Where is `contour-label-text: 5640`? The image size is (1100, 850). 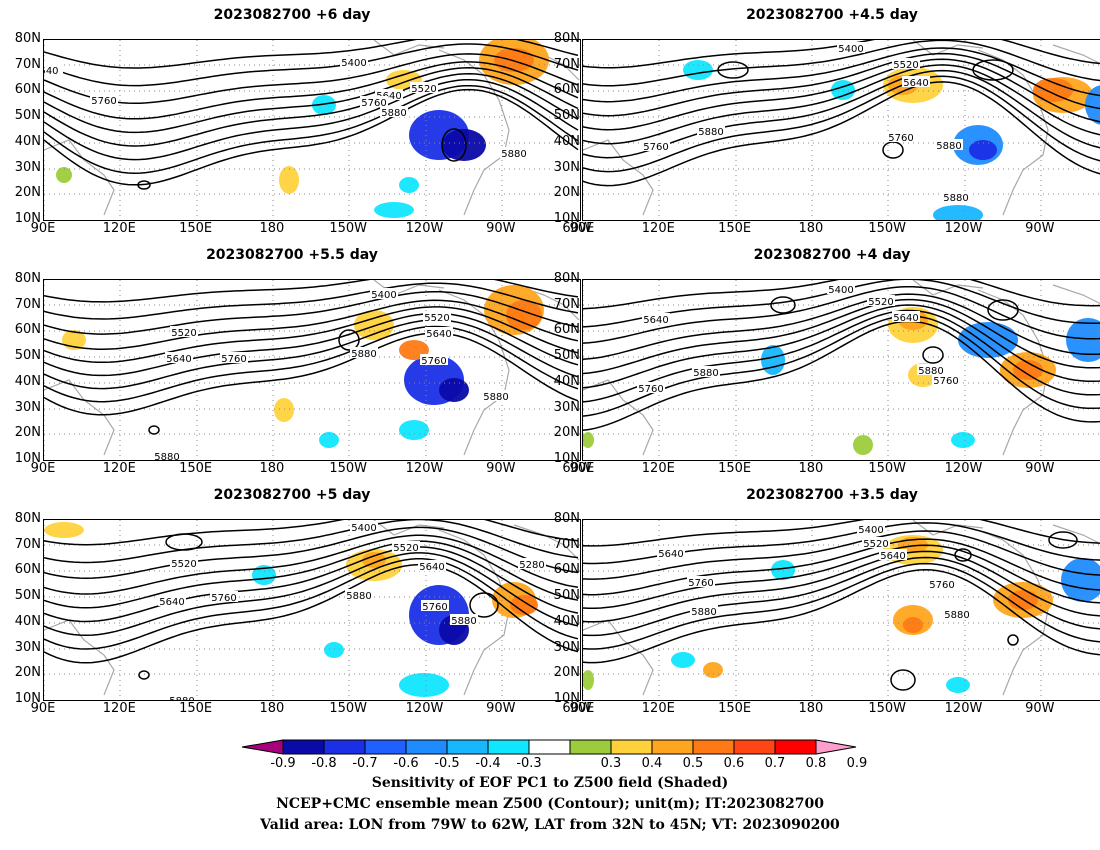
contour-label-text: 5640 is located at coordinates (171, 602).